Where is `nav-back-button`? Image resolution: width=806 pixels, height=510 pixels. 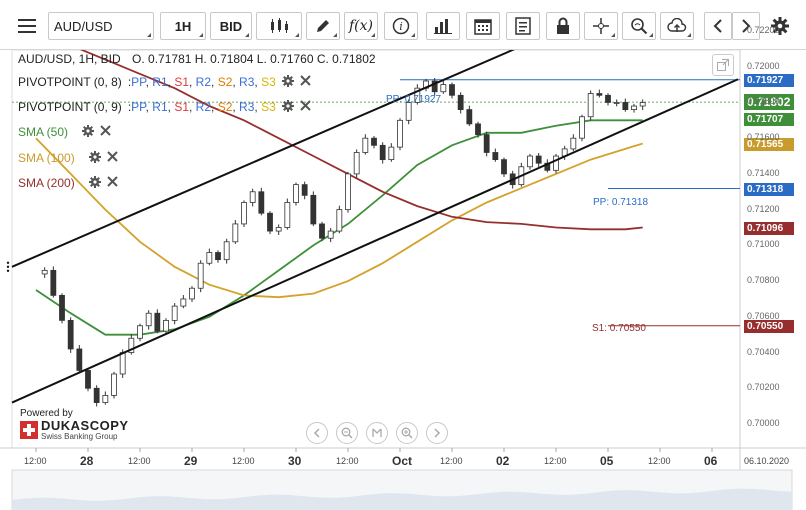 nav-back-button is located at coordinates (317, 433).